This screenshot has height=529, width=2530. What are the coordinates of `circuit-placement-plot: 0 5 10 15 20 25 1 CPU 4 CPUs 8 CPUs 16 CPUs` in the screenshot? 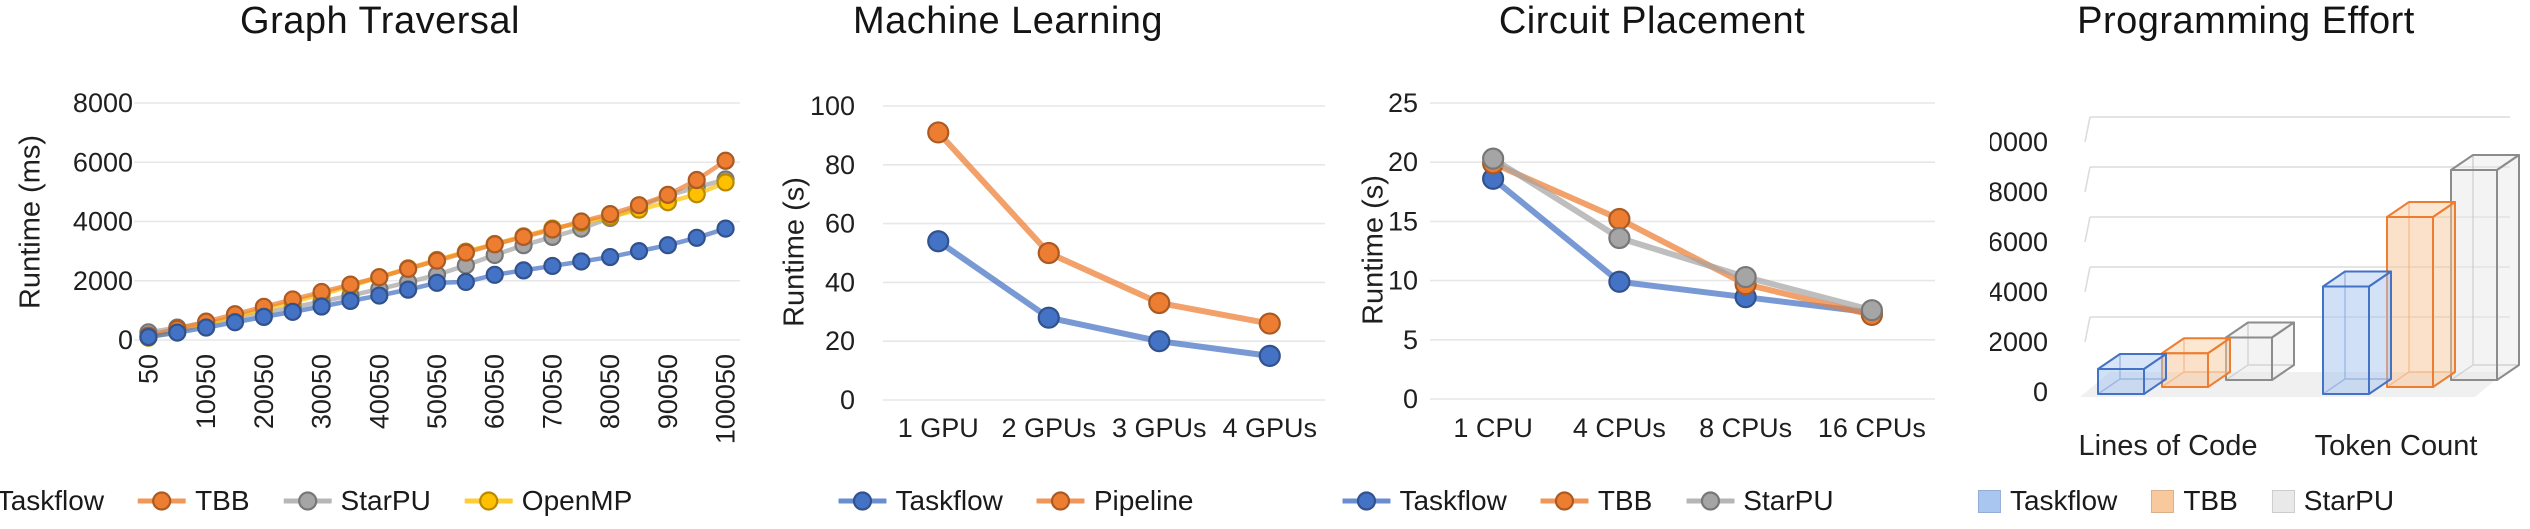 It's located at (1661, 265).